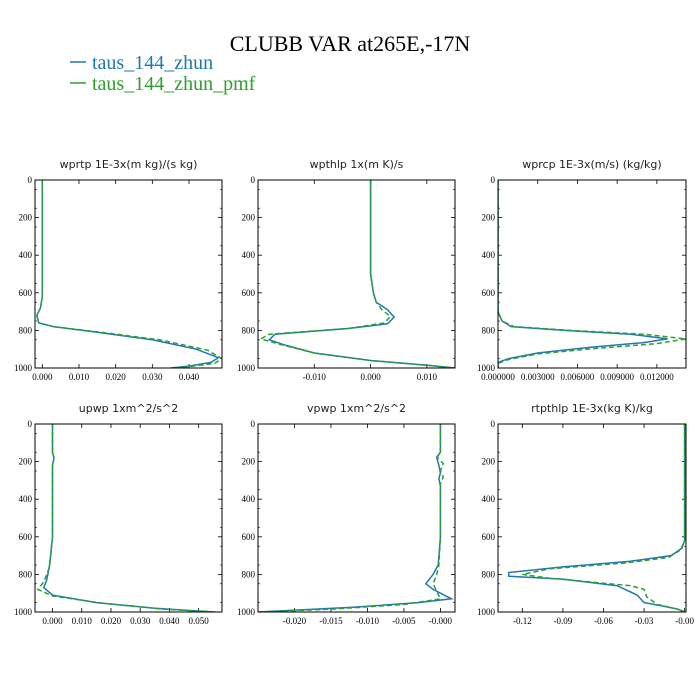  Describe the element at coordinates (617, 377) in the screenshot. I see `x-tick-label: 0.009000` at that location.